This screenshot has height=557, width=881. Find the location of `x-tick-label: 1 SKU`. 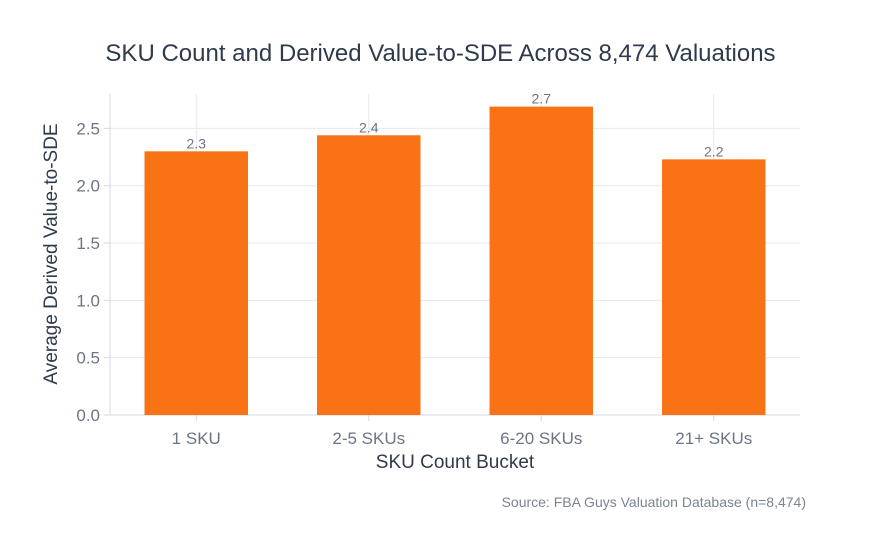

x-tick-label: 1 SKU is located at coordinates (196, 438).